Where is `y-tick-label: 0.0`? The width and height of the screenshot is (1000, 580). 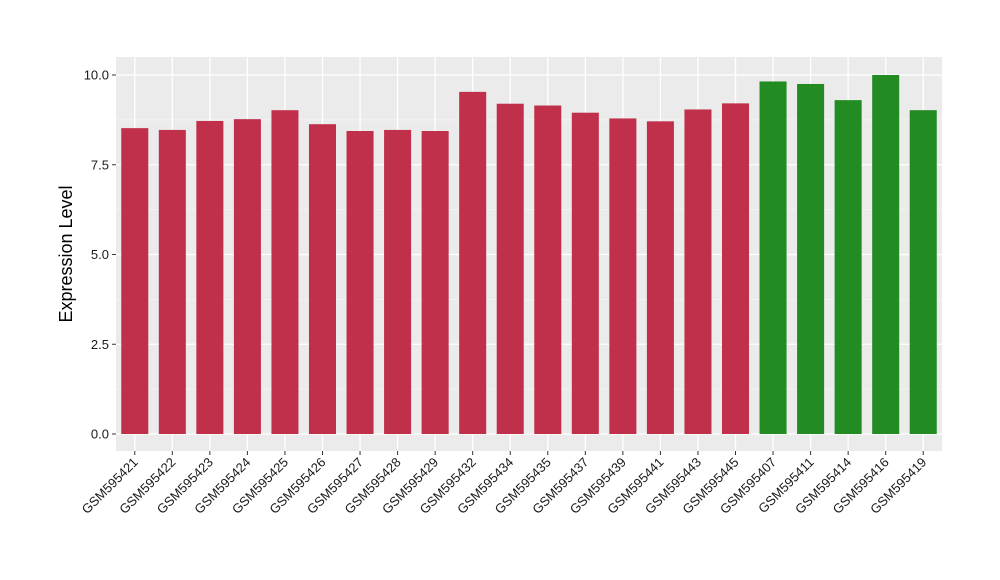 y-tick-label: 0.0 is located at coordinates (100, 434).